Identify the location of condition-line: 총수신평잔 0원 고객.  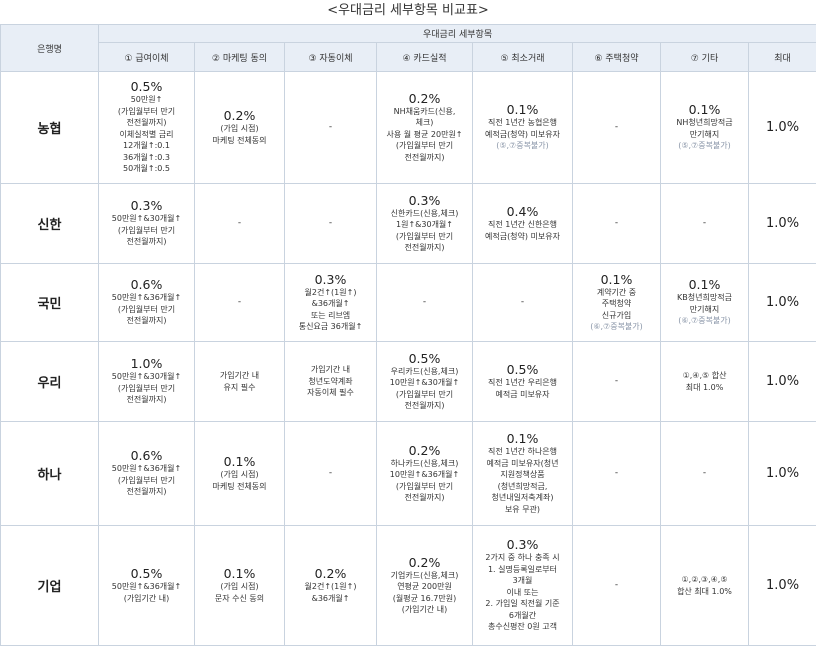
(522, 627).